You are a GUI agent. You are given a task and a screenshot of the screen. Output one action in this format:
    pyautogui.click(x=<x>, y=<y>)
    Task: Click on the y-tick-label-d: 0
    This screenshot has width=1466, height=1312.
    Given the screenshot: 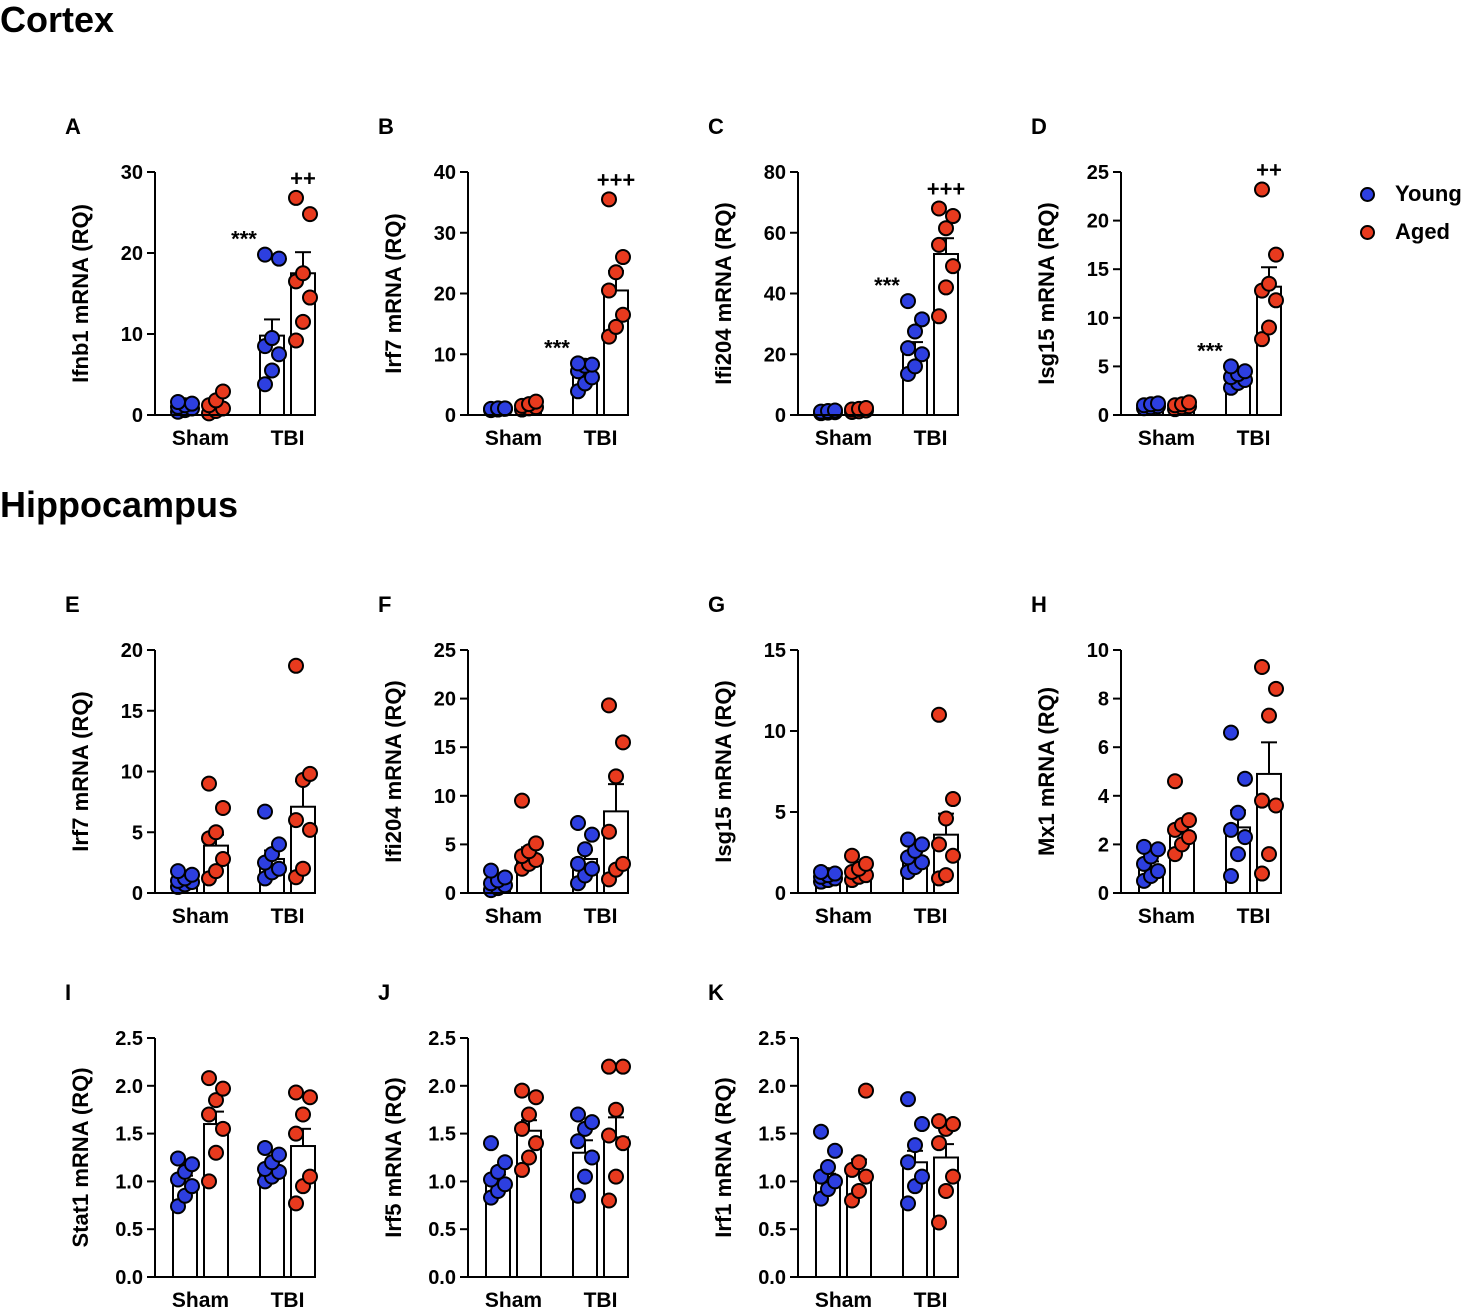 What is the action you would take?
    pyautogui.click(x=1103, y=416)
    